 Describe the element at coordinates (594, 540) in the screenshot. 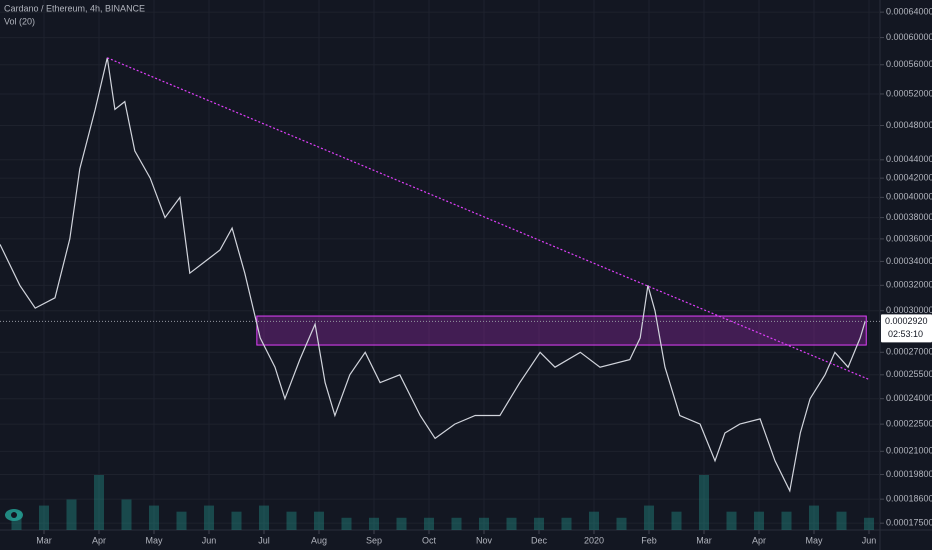

I see `x-tick-label: 2020` at that location.